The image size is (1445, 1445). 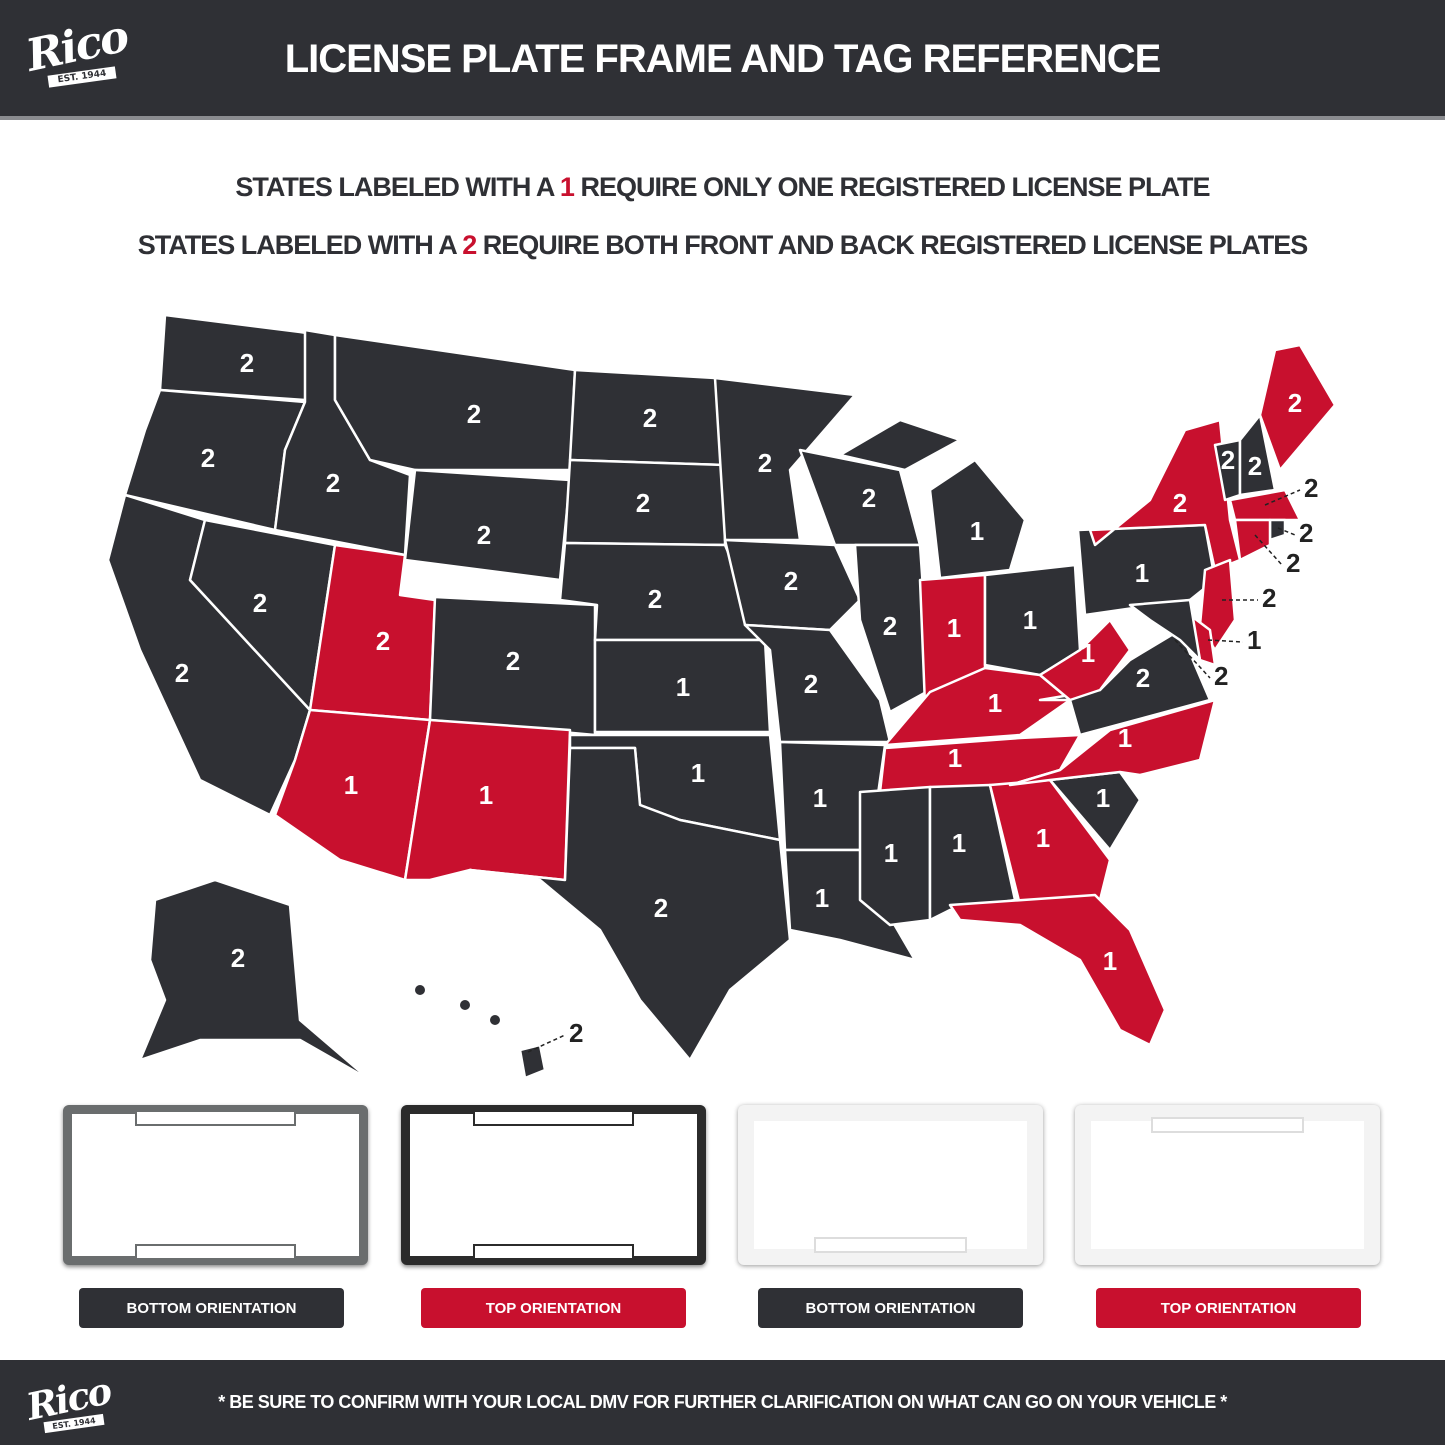 I want to click on state-ct, so click(x=1252, y=540).